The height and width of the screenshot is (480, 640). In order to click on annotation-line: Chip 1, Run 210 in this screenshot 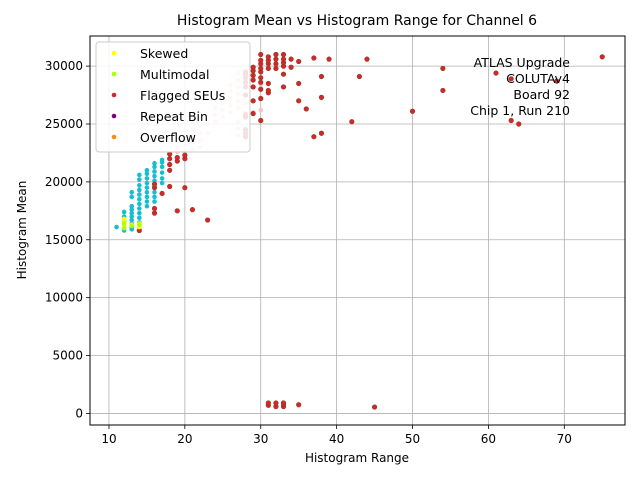, I will do `click(520, 110)`.